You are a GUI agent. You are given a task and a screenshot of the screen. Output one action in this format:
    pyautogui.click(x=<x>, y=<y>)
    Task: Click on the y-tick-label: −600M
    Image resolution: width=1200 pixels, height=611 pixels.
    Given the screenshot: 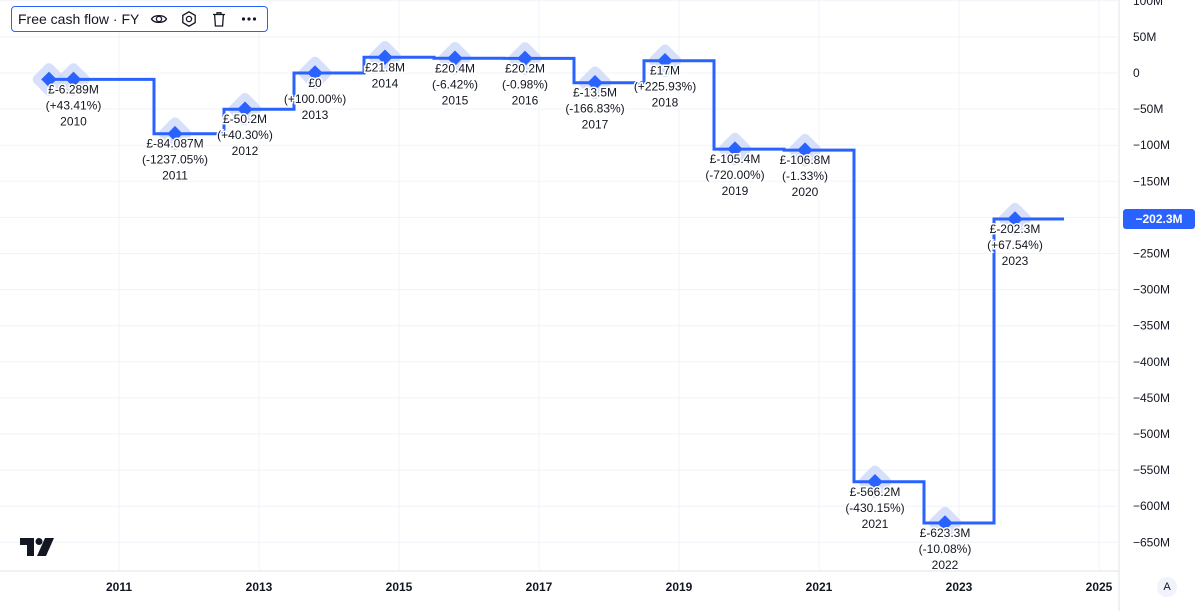 What is the action you would take?
    pyautogui.click(x=1151, y=506)
    